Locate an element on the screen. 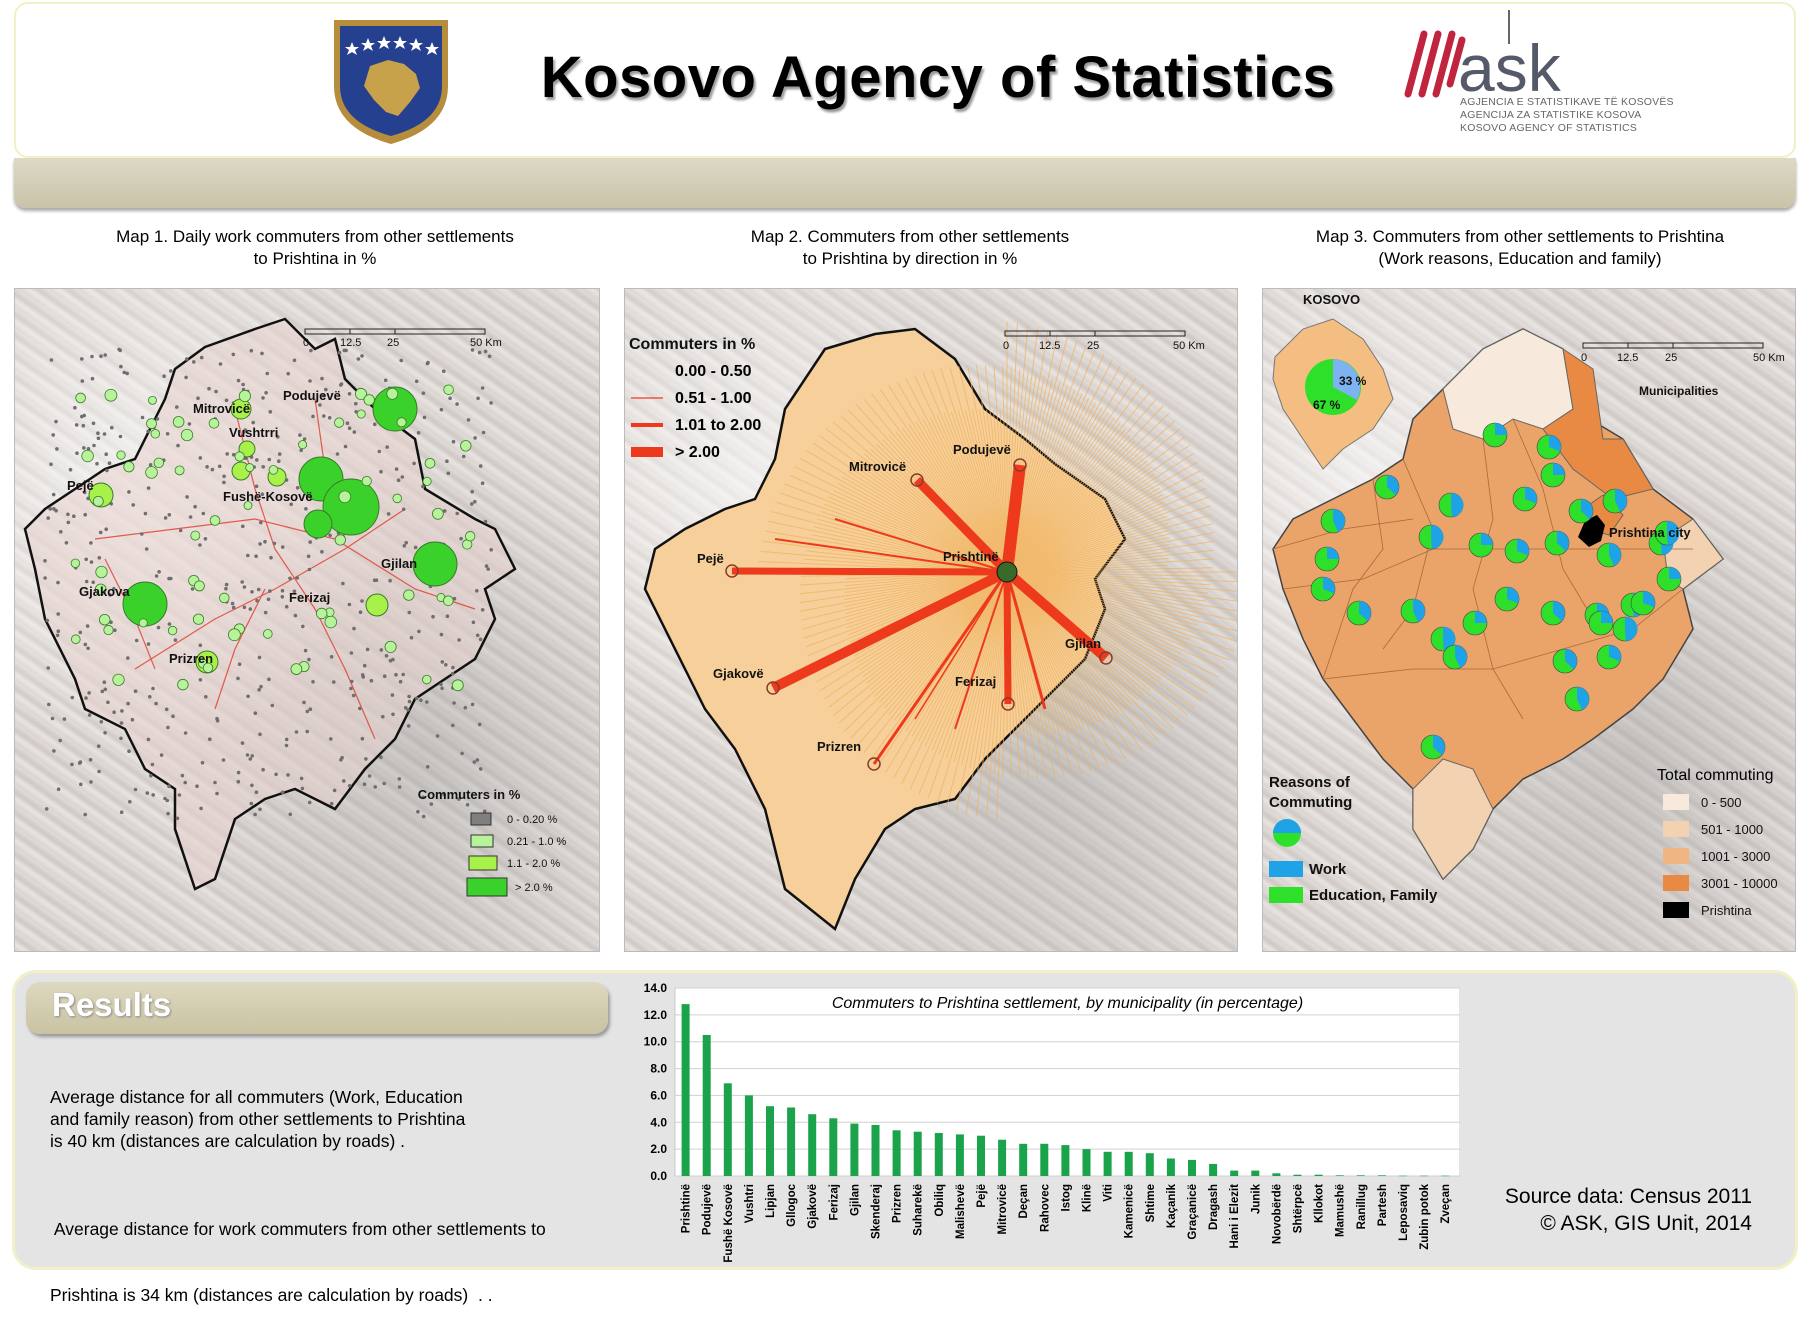 This screenshot has height=1328, width=1812. prishtine-marker is located at coordinates (1007, 572).